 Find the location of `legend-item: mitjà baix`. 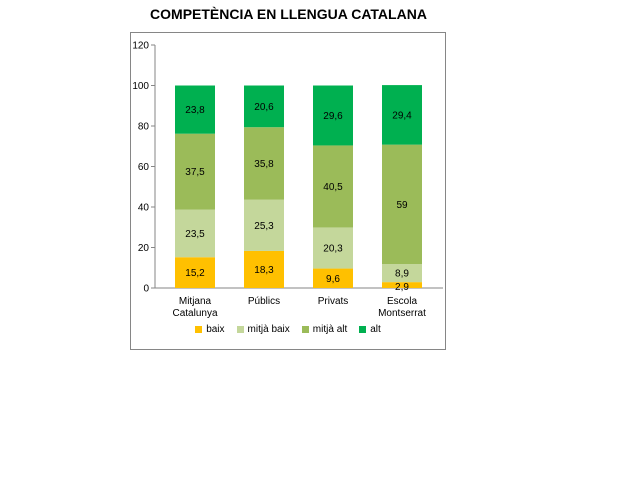

legend-item: mitjà baix is located at coordinates (263, 329).